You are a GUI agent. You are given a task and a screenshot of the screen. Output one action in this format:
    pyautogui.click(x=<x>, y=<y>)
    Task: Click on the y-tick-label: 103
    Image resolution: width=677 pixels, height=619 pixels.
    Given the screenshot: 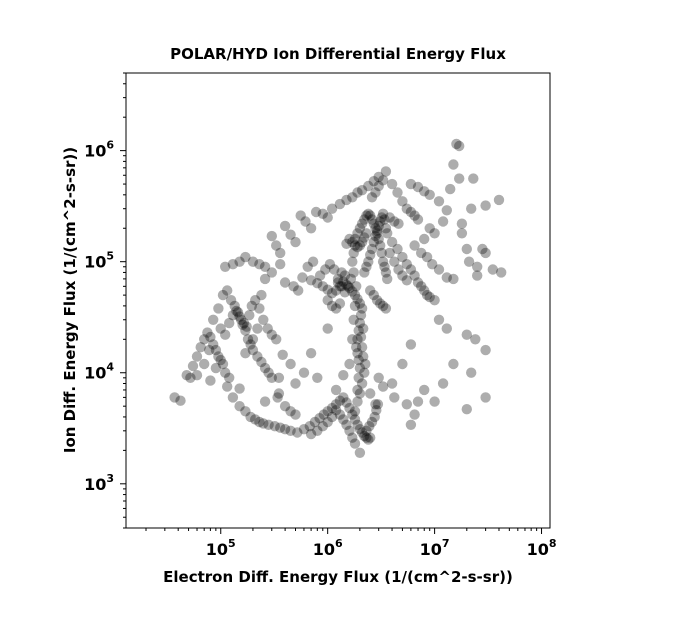 What is the action you would take?
    pyautogui.click(x=99, y=483)
    